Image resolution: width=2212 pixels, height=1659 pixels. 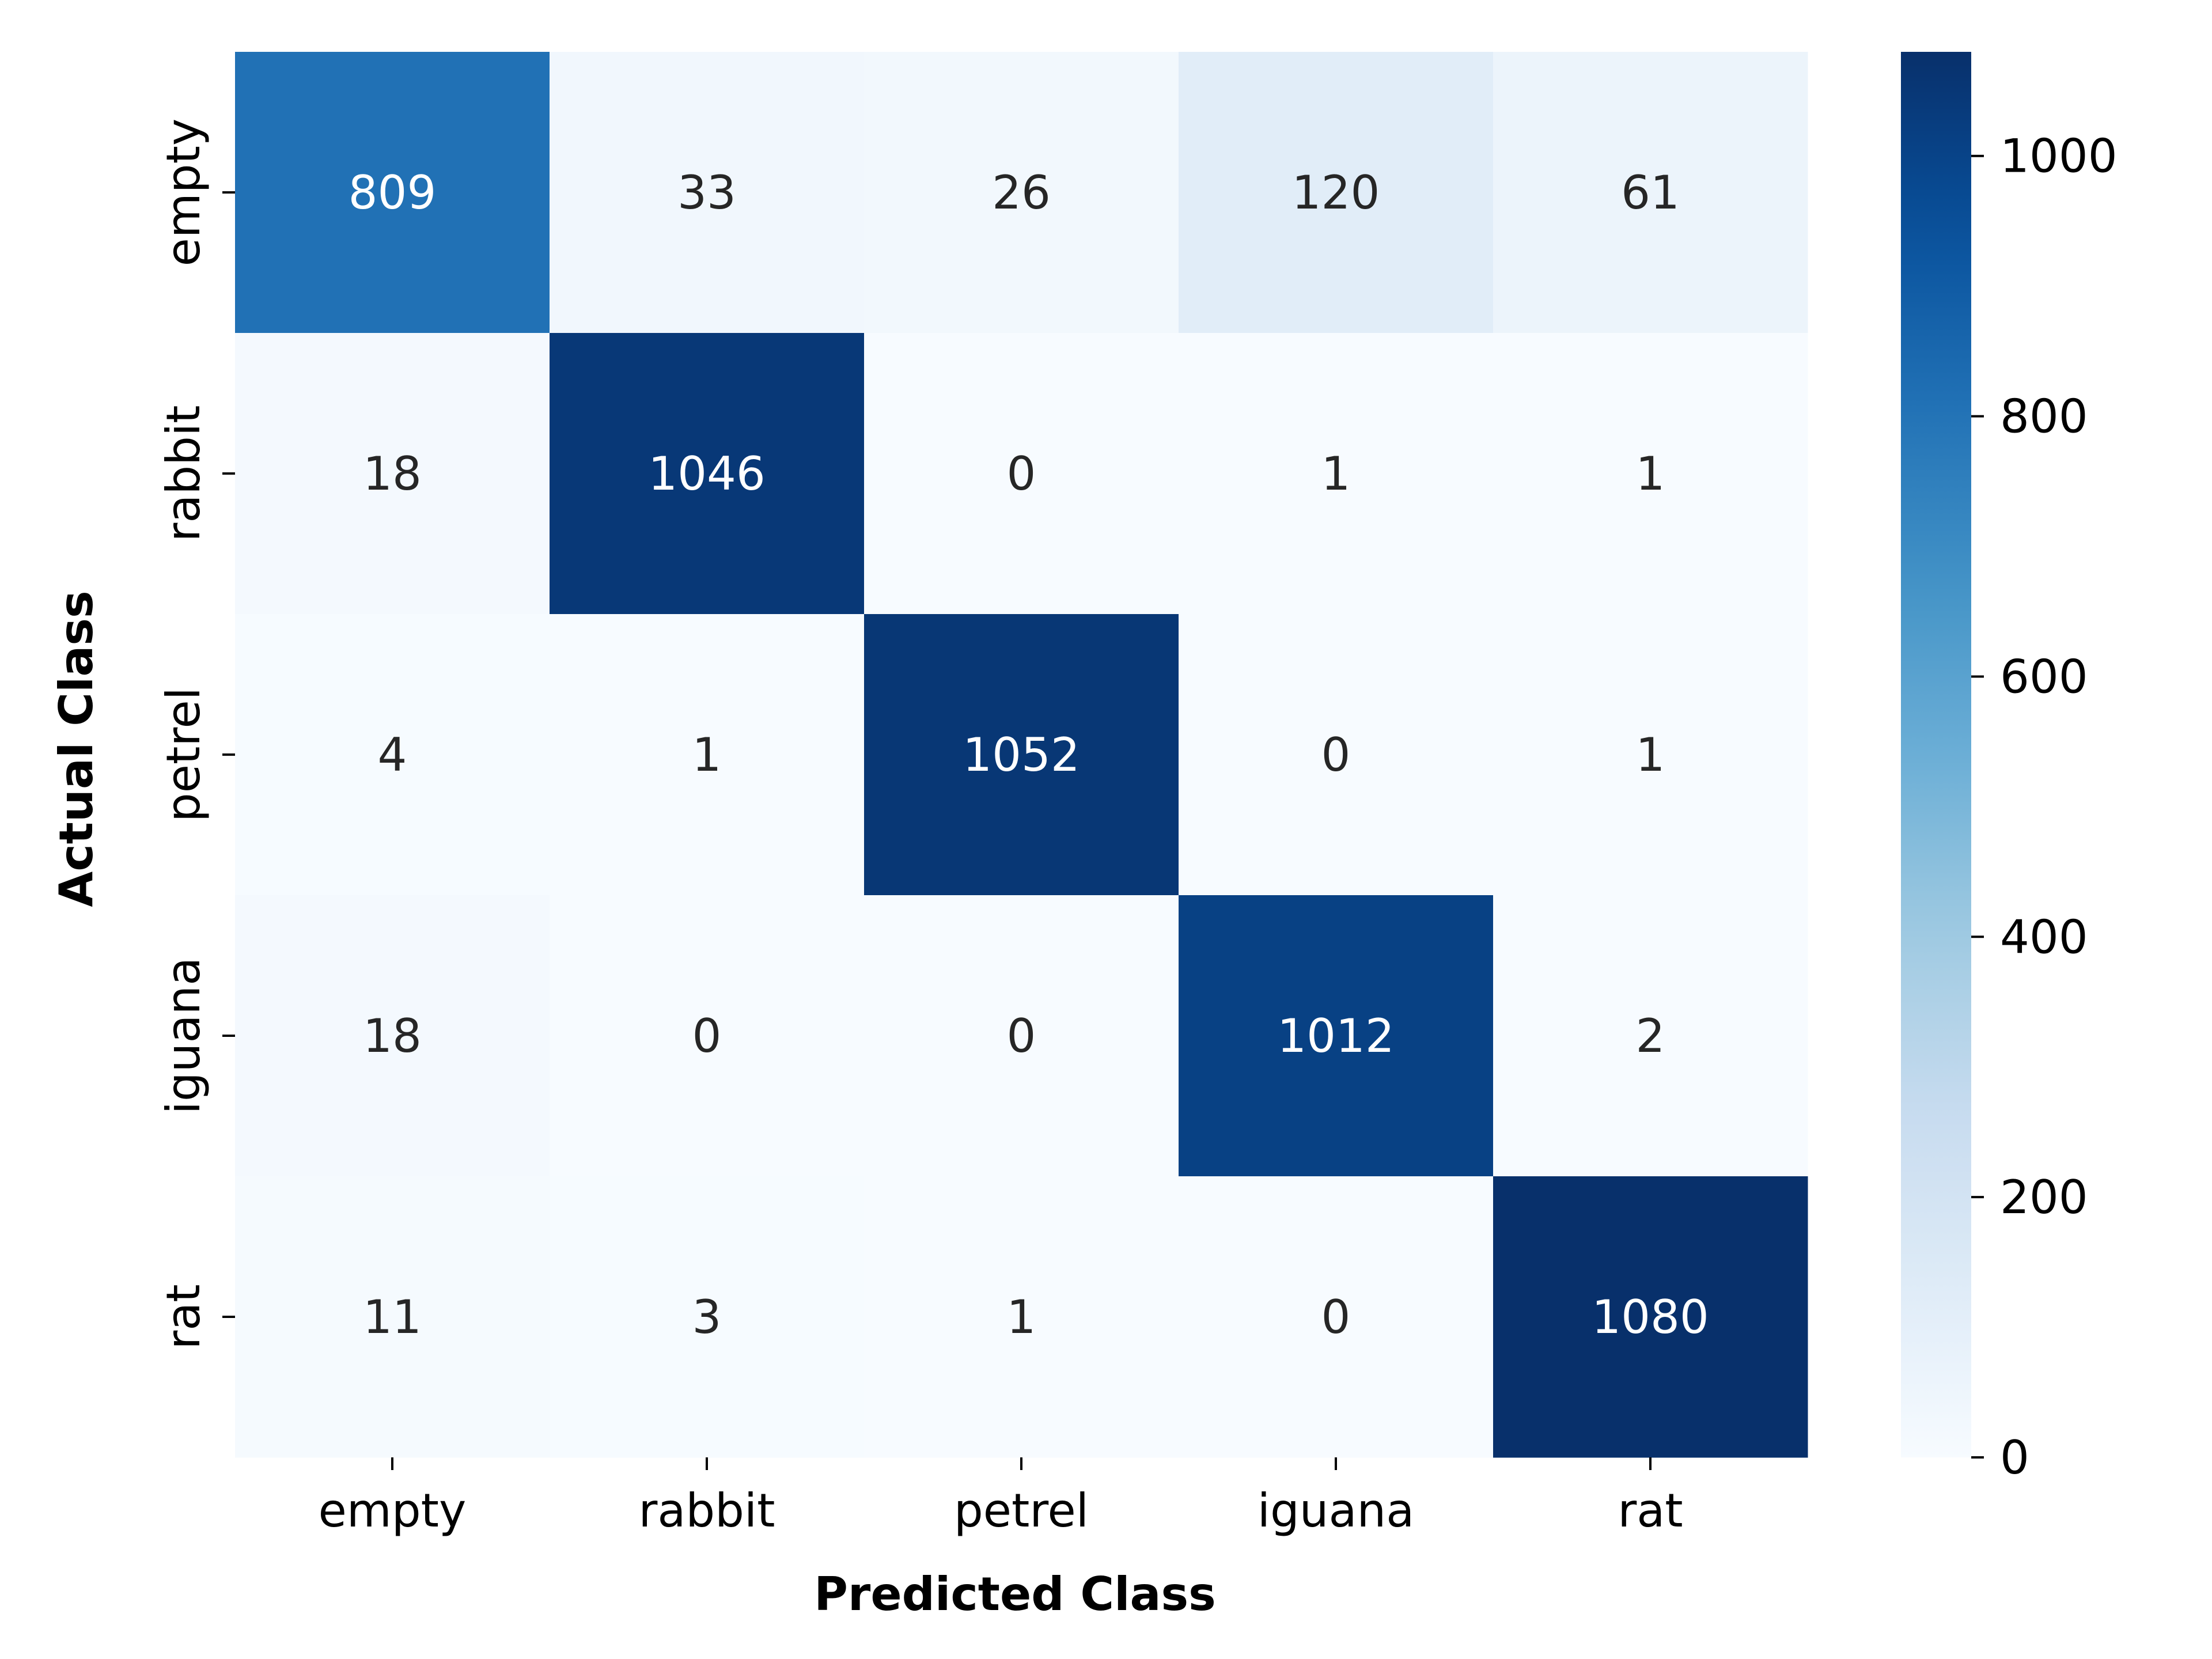 I want to click on cell-value-label: 2, so click(x=1650, y=1036).